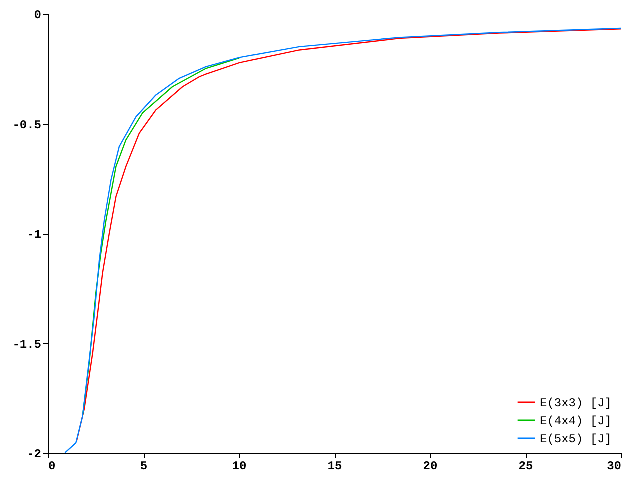 The height and width of the screenshot is (480, 640). What do you see at coordinates (576, 421) in the screenshot?
I see `legend-label: E(4x4) [J]` at bounding box center [576, 421].